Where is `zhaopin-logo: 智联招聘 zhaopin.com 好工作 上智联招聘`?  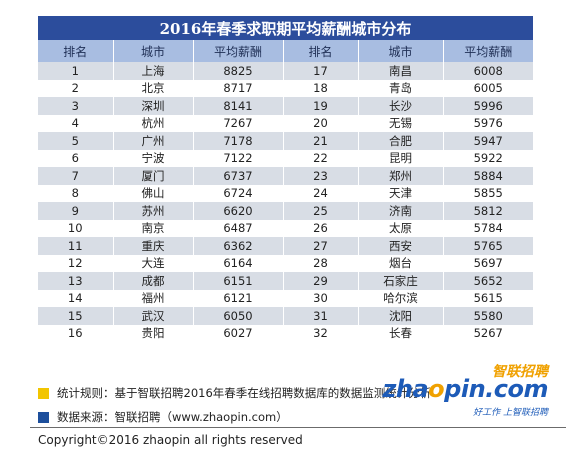
zhaopin-logo: 智联招聘 zhaopin.com 好工作 上智联招聘 is located at coordinates (465, 391).